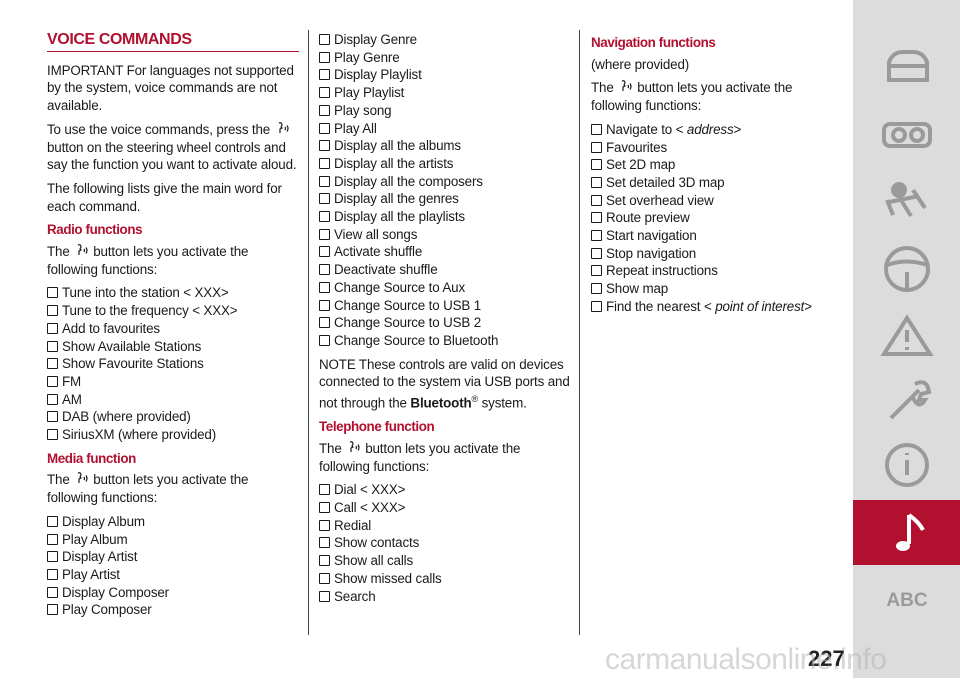 The image size is (960, 683). I want to click on list-item: Set 2D map, so click(717, 165).